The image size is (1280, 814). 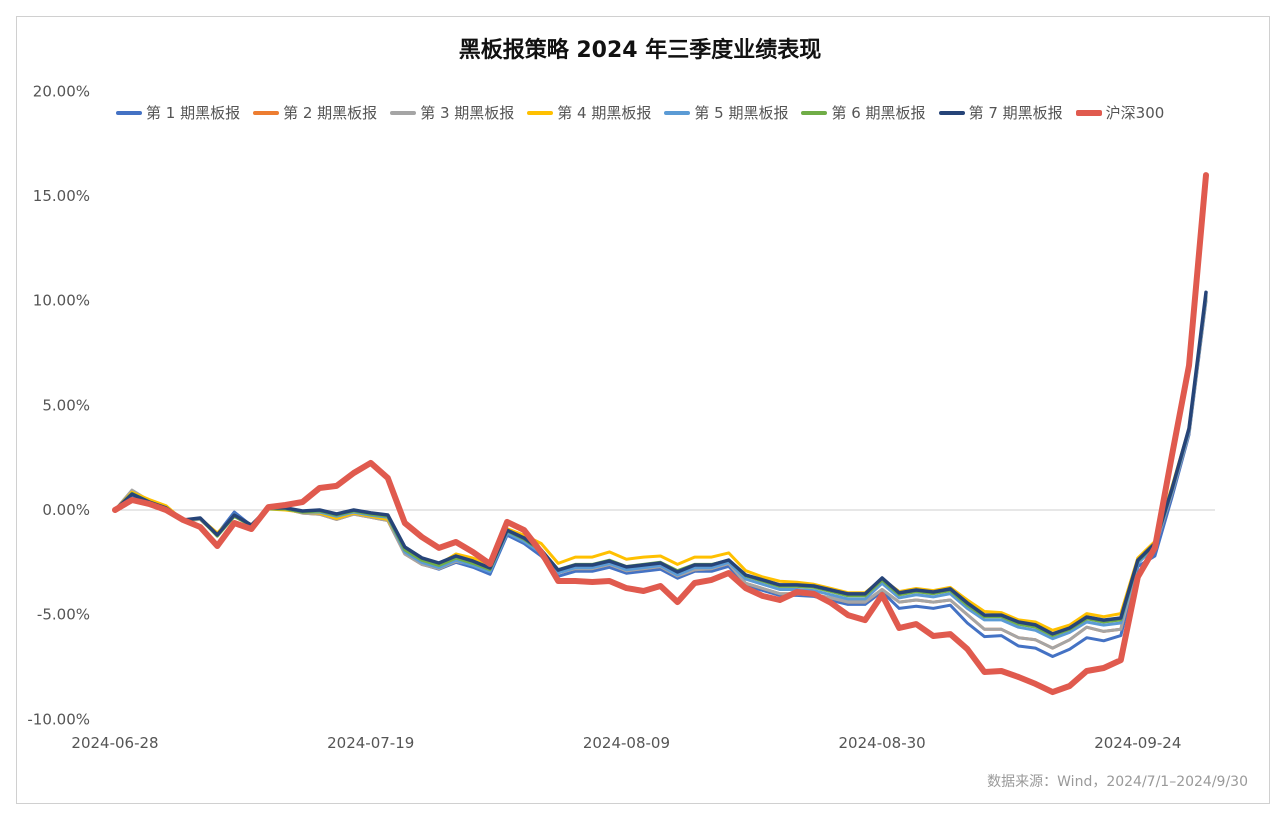 What do you see at coordinates (66, 405) in the screenshot?
I see `y-tick-label: 5.00%` at bounding box center [66, 405].